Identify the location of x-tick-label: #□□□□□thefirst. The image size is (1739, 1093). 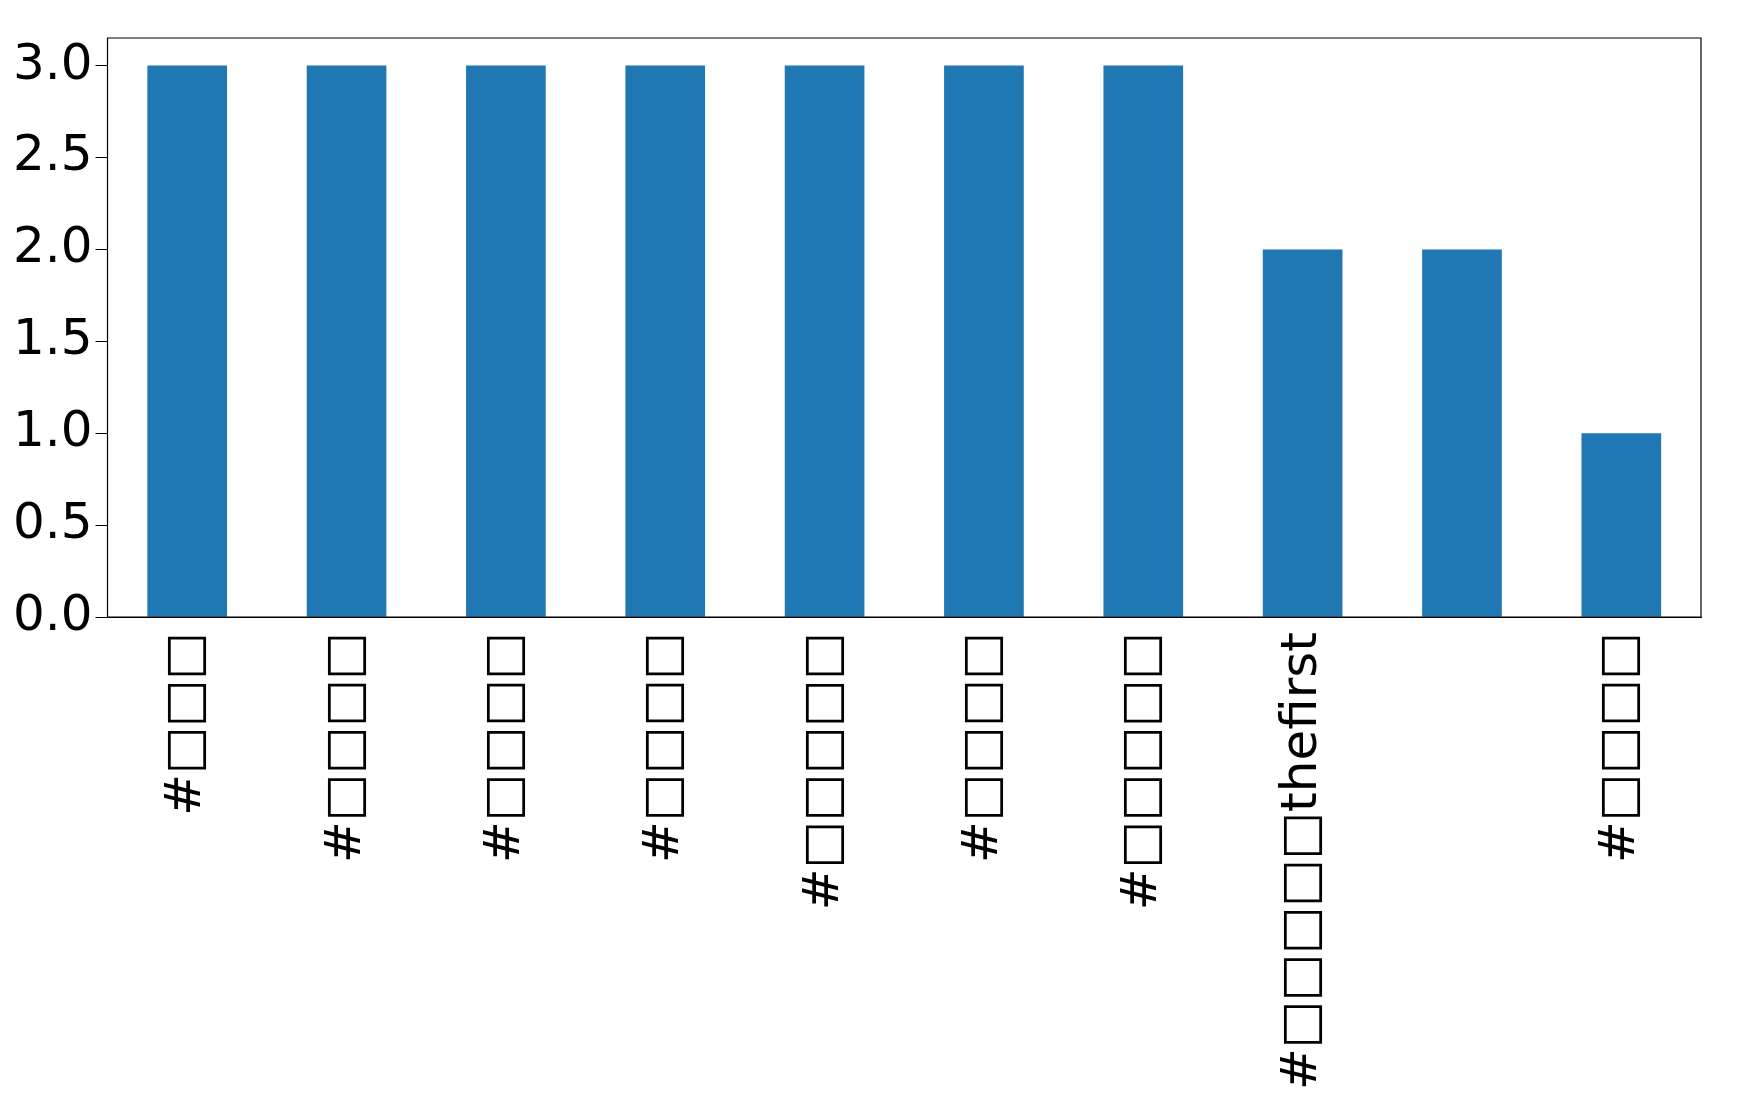
(1298, 861).